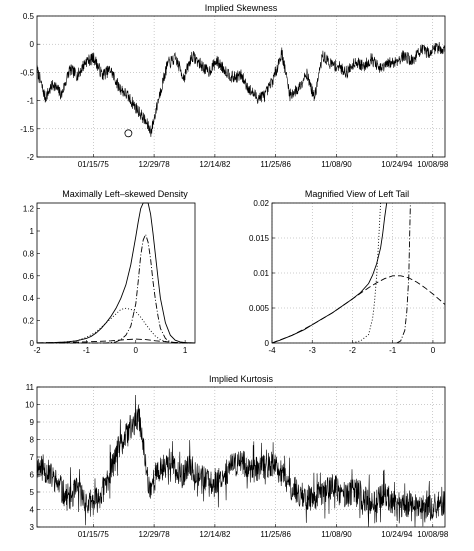 This screenshot has height=551, width=474. I want to click on density-series-dotted, so click(115, 325).